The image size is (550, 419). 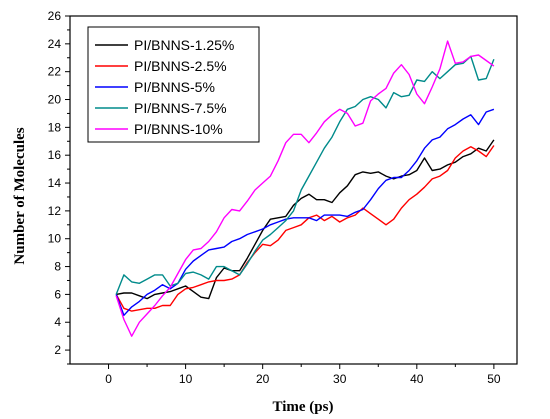 I want to click on y-tick-label: 10, so click(x=55, y=239).